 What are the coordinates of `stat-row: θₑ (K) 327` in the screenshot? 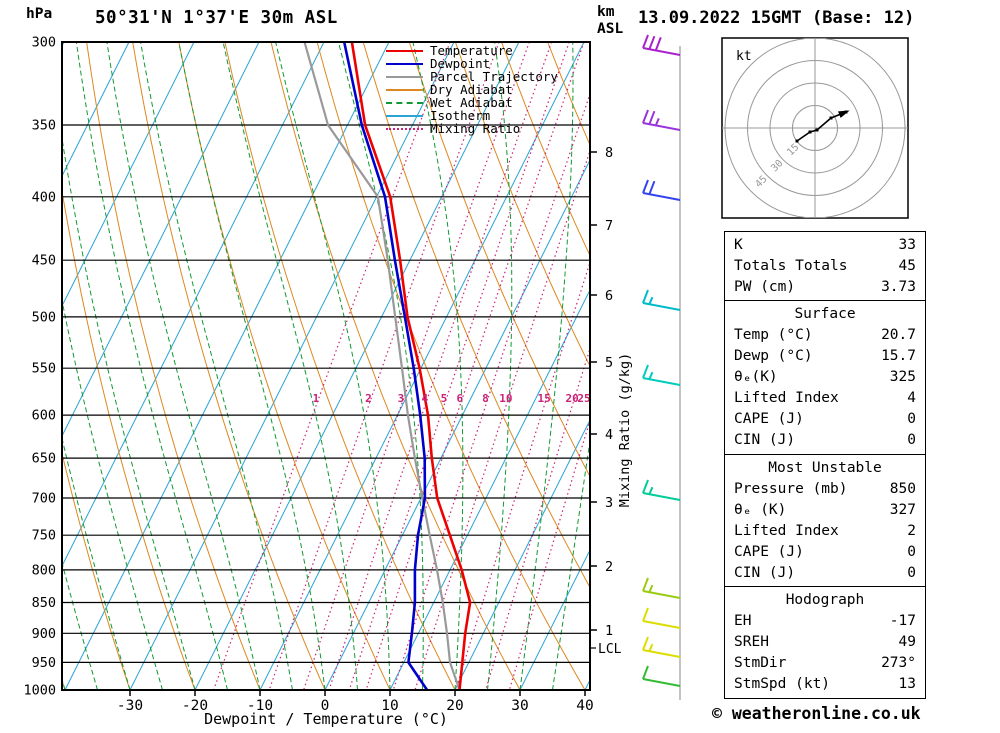 It's located at (825, 510).